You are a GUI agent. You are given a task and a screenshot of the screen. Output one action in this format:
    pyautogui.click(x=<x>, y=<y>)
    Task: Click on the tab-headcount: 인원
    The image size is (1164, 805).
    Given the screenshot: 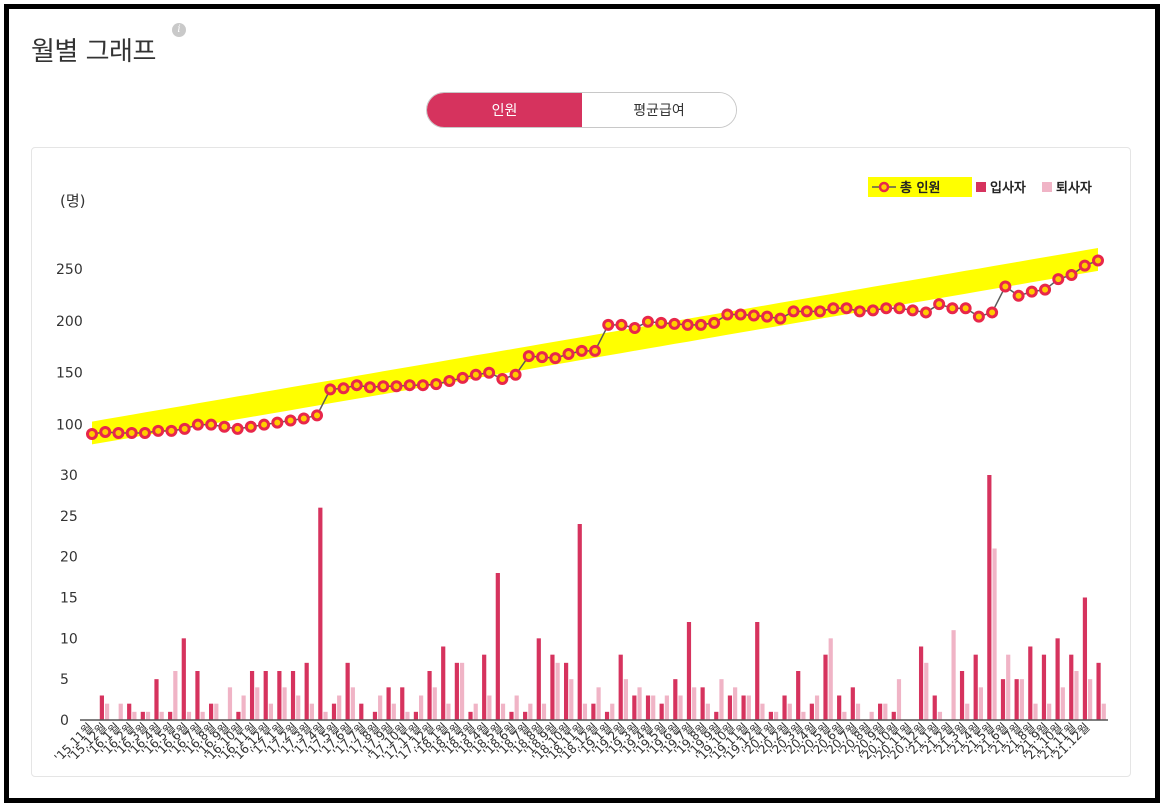 What is the action you would take?
    pyautogui.click(x=504, y=110)
    